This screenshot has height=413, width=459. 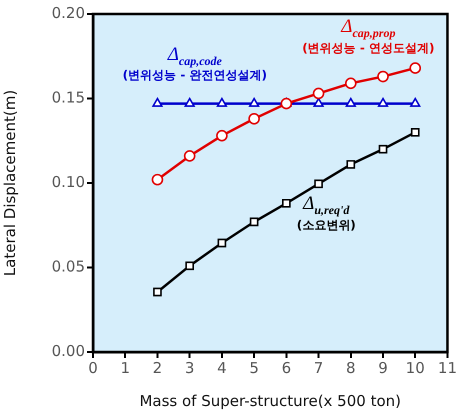 I want to click on y-axis-title: Lateral Displacement(m), so click(x=9, y=183).